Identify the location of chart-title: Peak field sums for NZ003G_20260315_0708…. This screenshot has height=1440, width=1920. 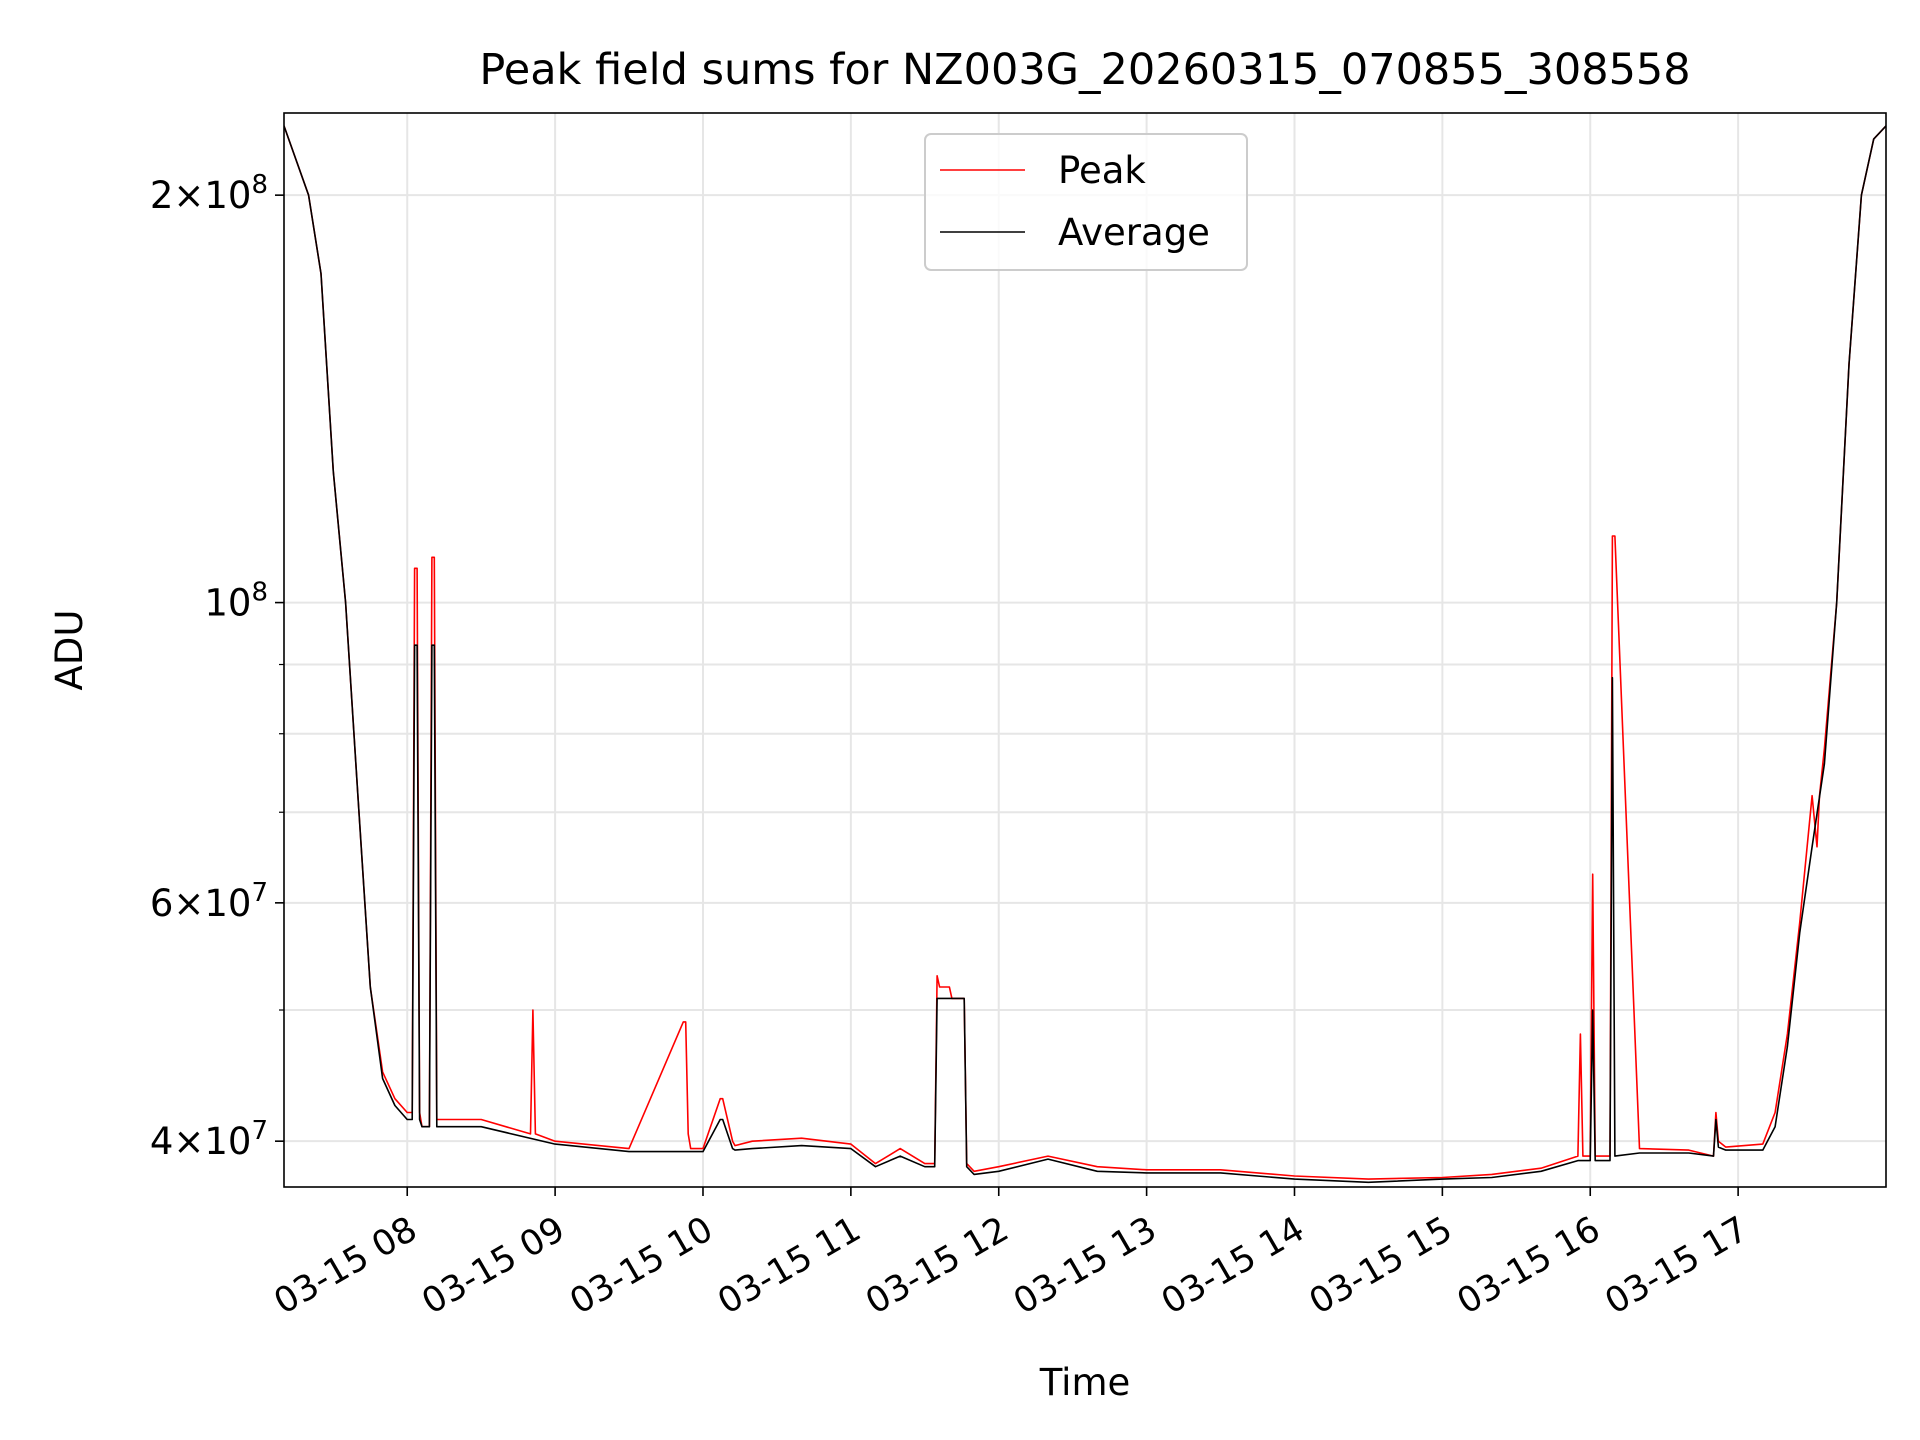
(1084, 70).